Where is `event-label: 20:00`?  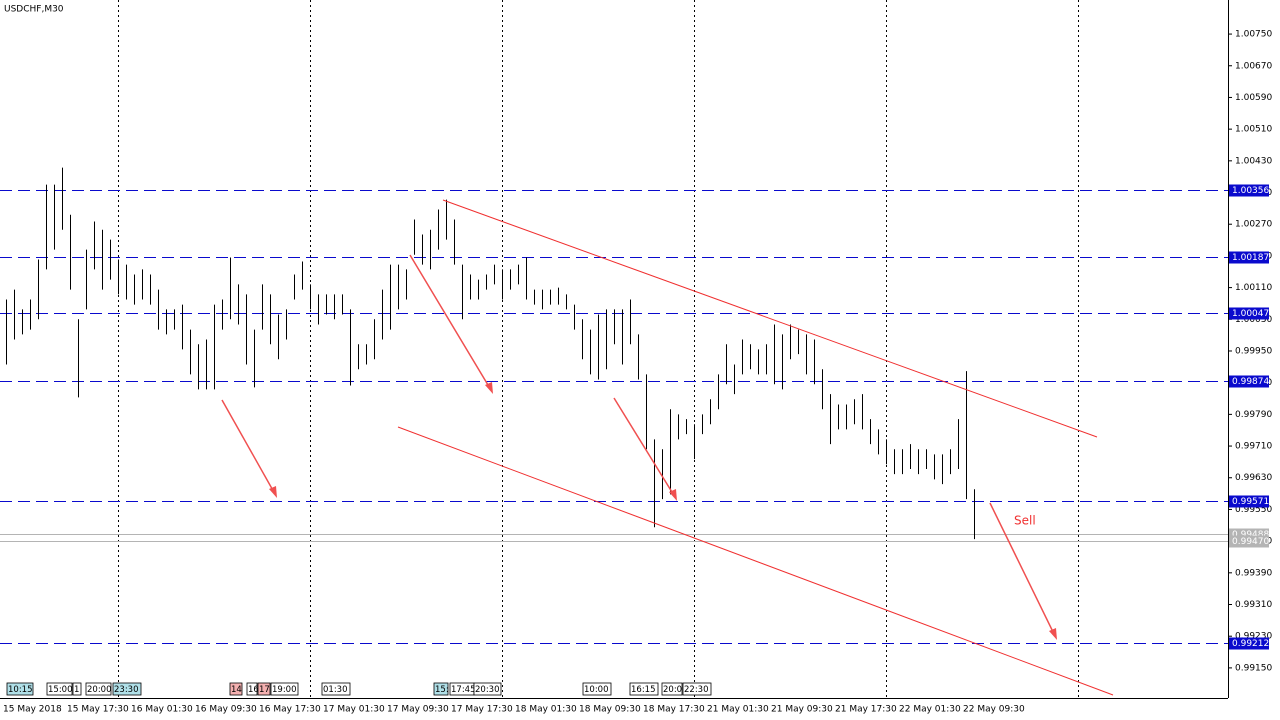 event-label: 20:00 is located at coordinates (99, 690).